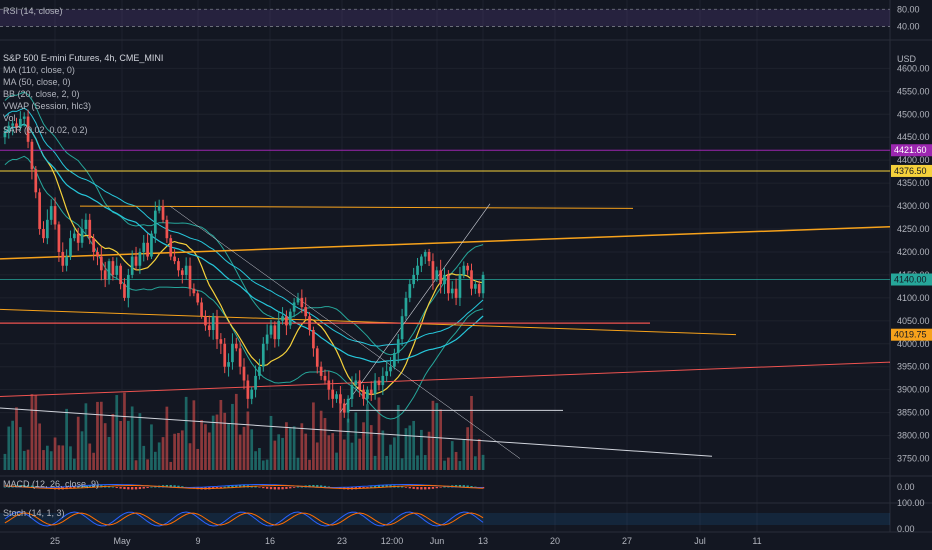 This screenshot has width=932, height=550. I want to click on y-tick-label: 3800.00, so click(913, 436).